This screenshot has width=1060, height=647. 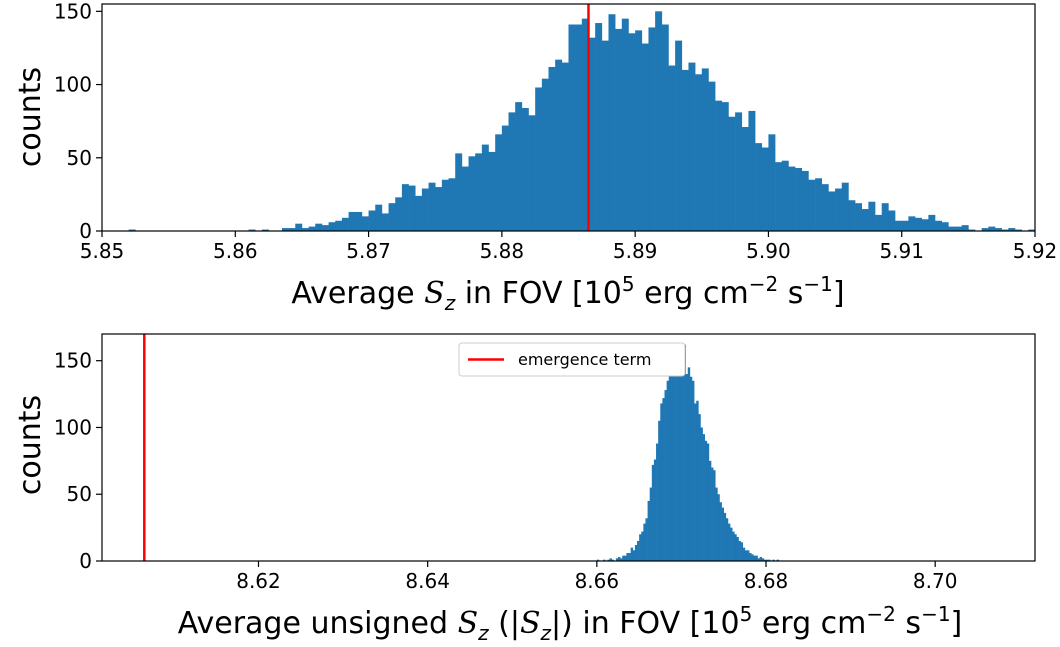 I want to click on bottom-x-tick-label: 8.64, so click(x=427, y=581).